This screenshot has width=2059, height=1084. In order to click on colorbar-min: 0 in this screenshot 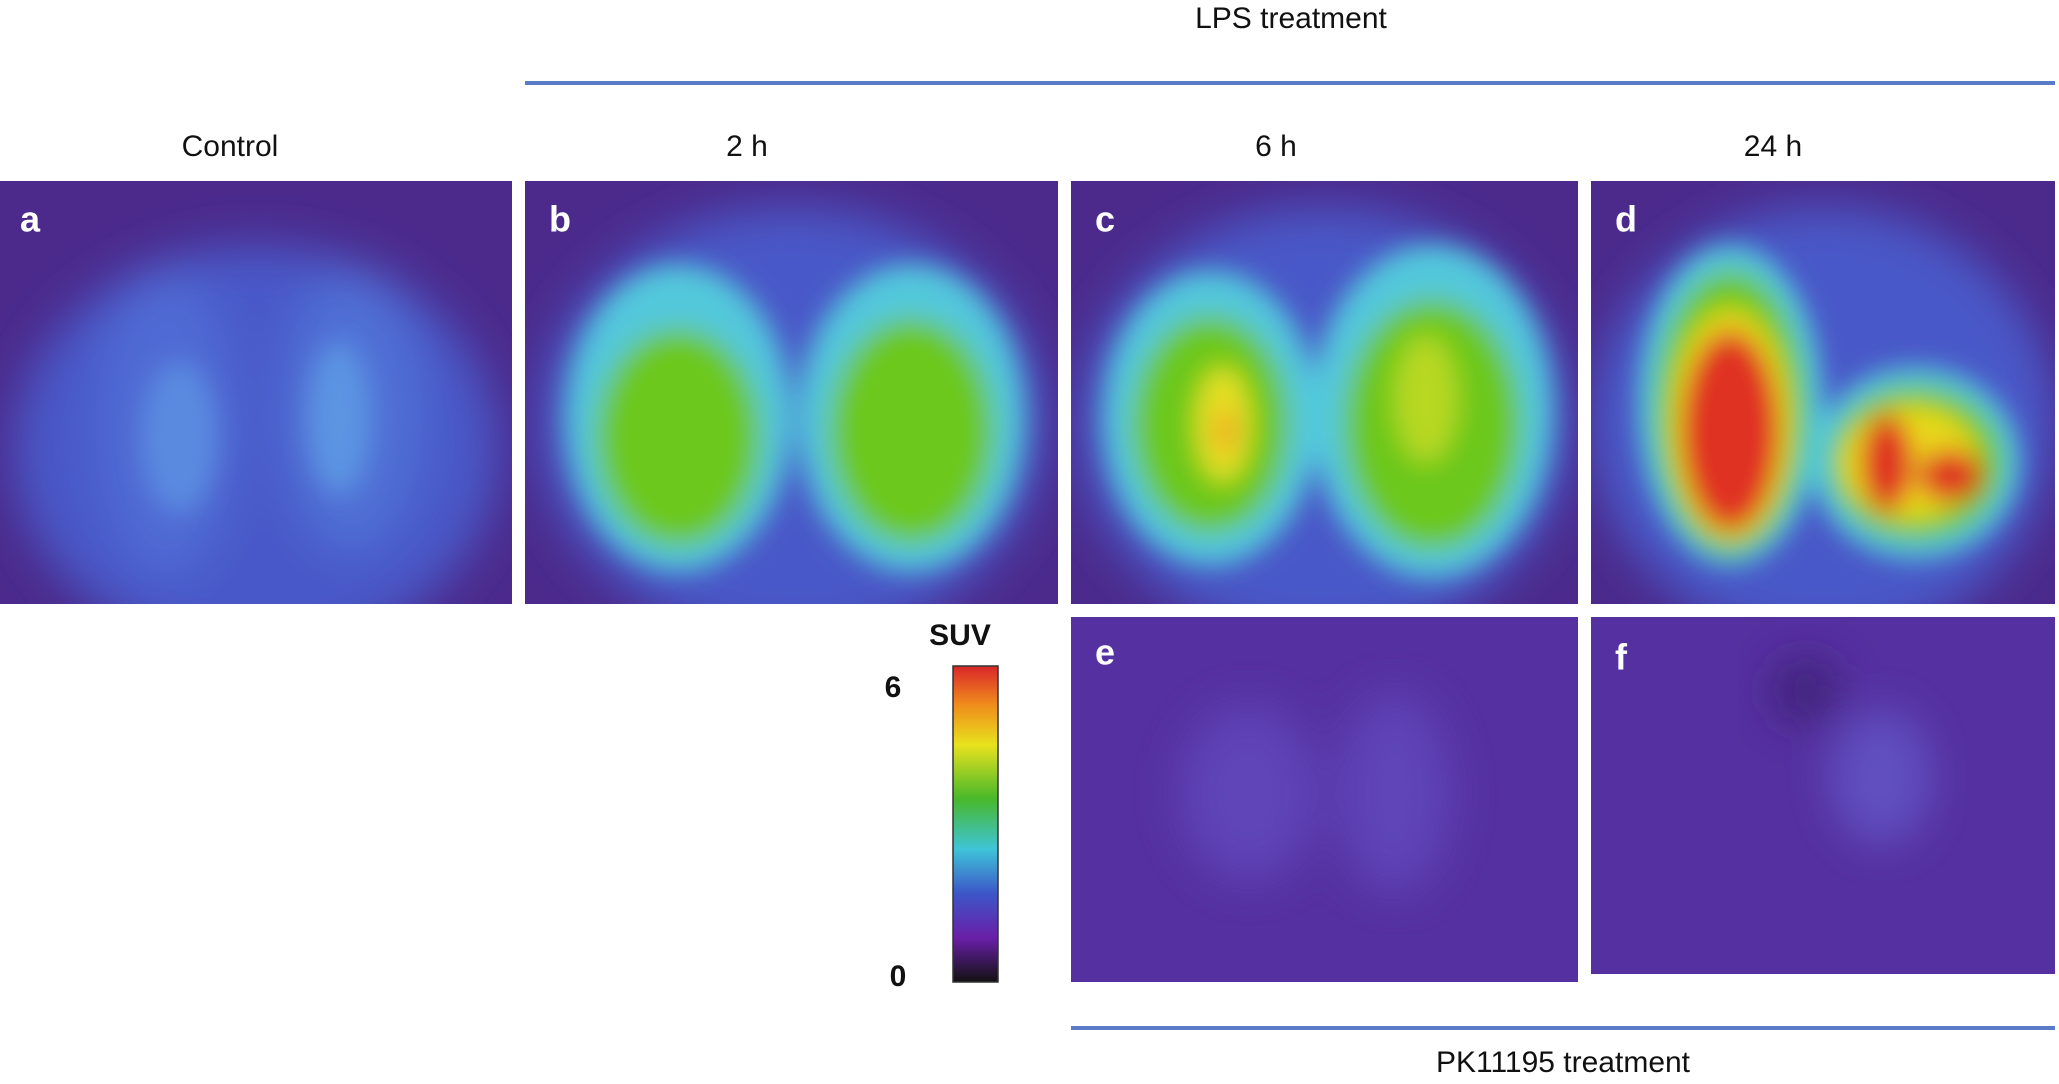, I will do `click(898, 976)`.